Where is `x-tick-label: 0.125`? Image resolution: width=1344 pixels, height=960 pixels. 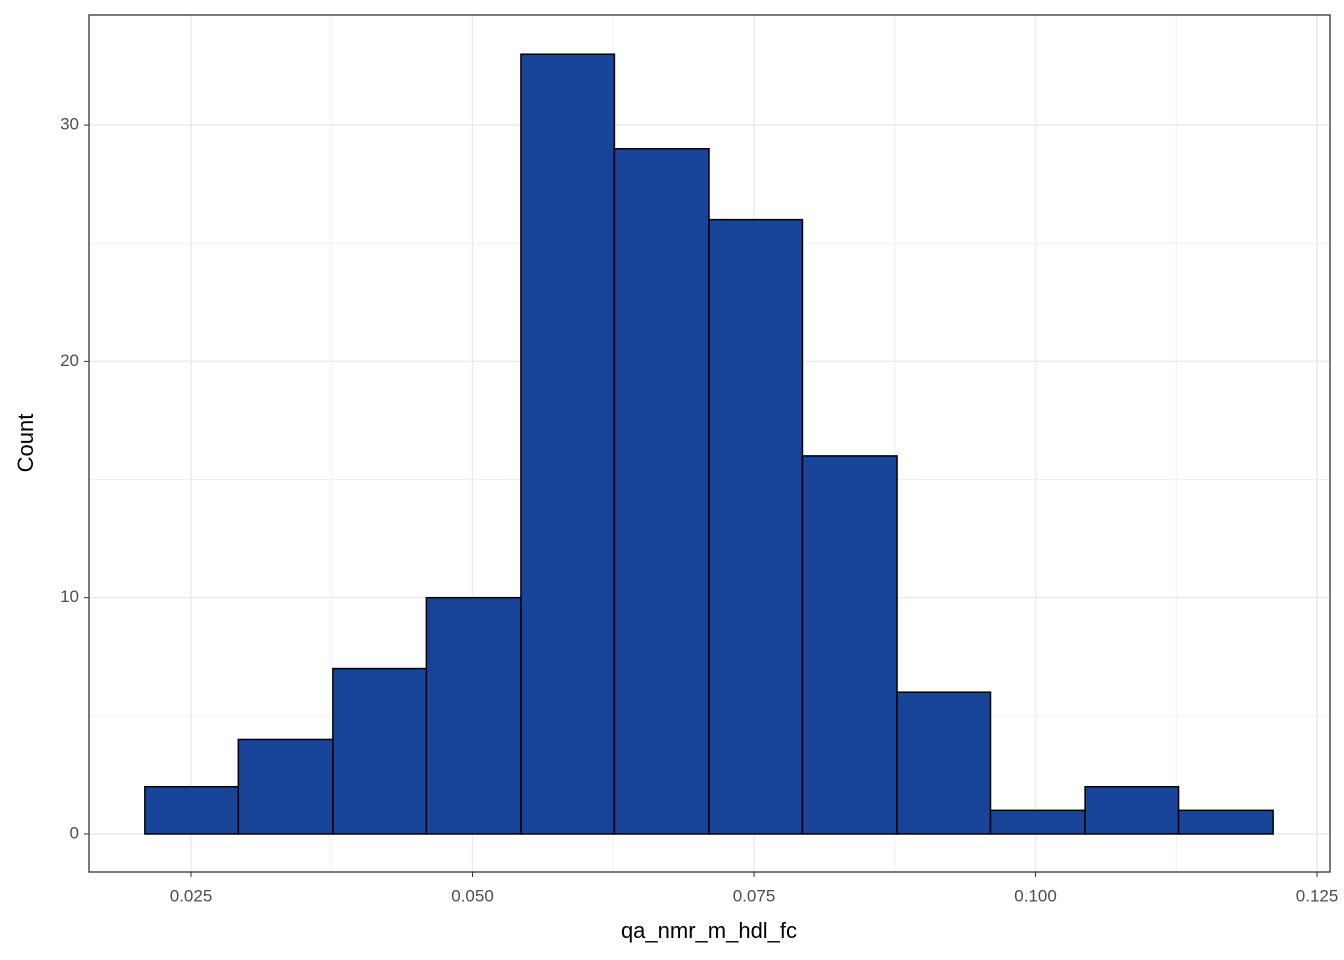 x-tick-label: 0.125 is located at coordinates (1317, 895).